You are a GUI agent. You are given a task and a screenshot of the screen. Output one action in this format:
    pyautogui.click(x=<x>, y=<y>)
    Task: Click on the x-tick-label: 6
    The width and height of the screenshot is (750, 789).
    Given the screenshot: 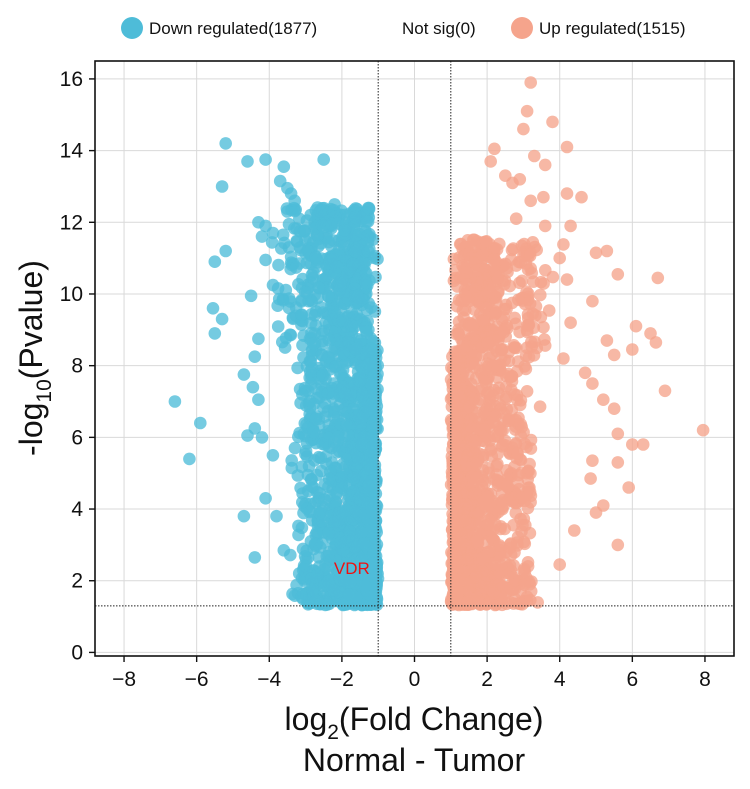 What is the action you would take?
    pyautogui.click(x=632, y=679)
    